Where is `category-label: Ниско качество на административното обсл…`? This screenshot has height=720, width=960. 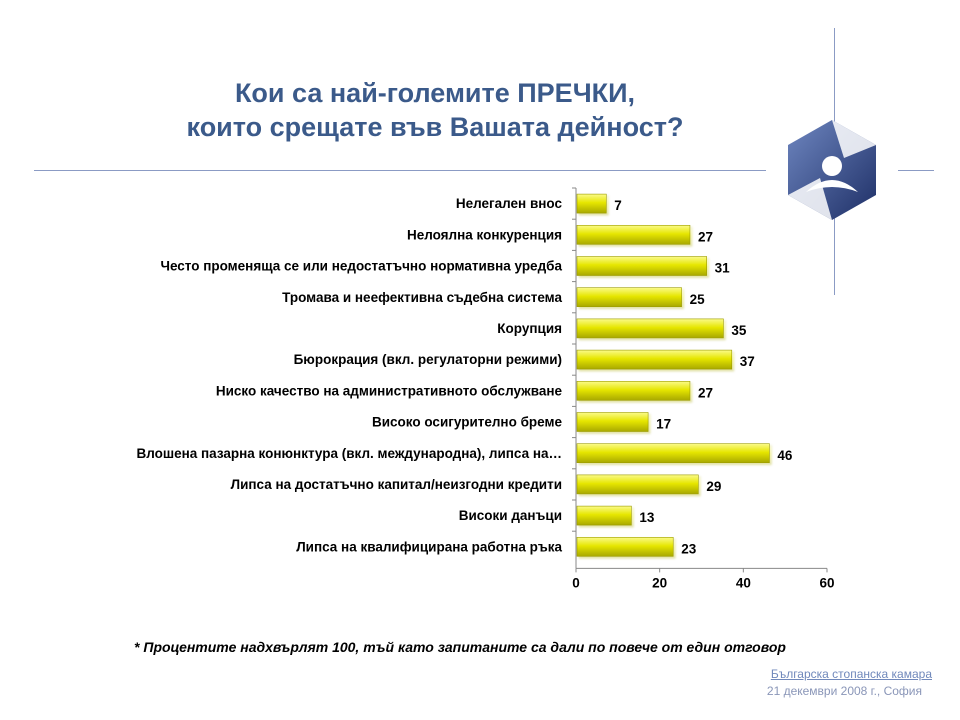 category-label: Ниско качество на административното обсл… is located at coordinates (389, 390).